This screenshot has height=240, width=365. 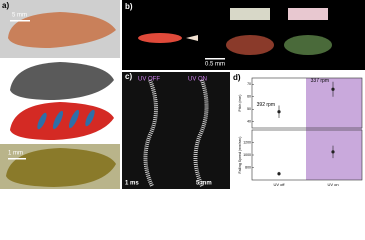 What do you see at coordinates (247, 155) in the screenshot?
I see `y-tick-label: 1000` at bounding box center [247, 155].